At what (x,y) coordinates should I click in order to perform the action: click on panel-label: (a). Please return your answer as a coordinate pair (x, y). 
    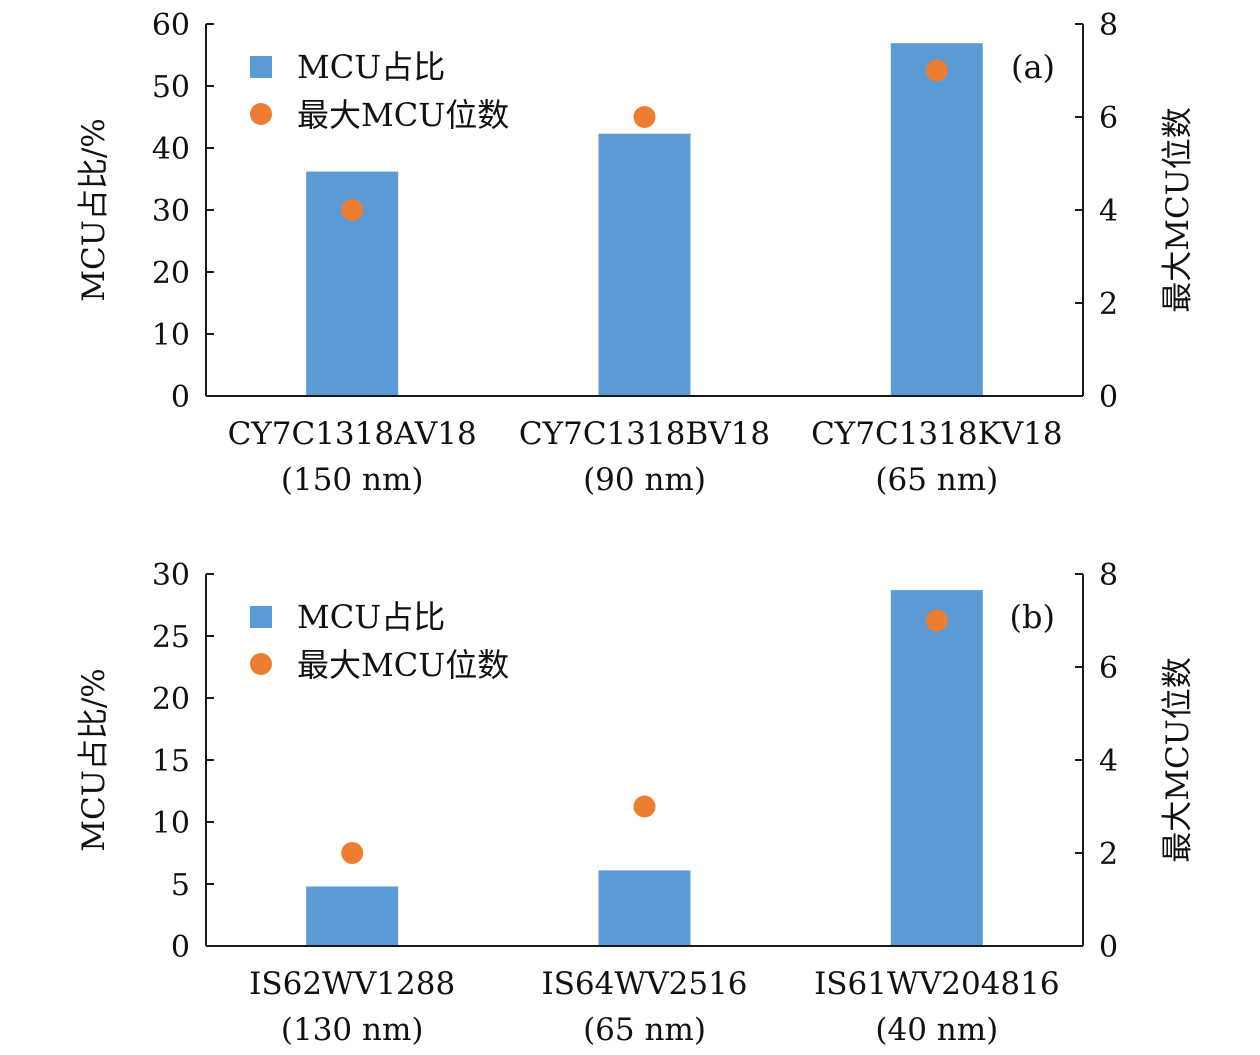
    Looking at the image, I should click on (1033, 67).